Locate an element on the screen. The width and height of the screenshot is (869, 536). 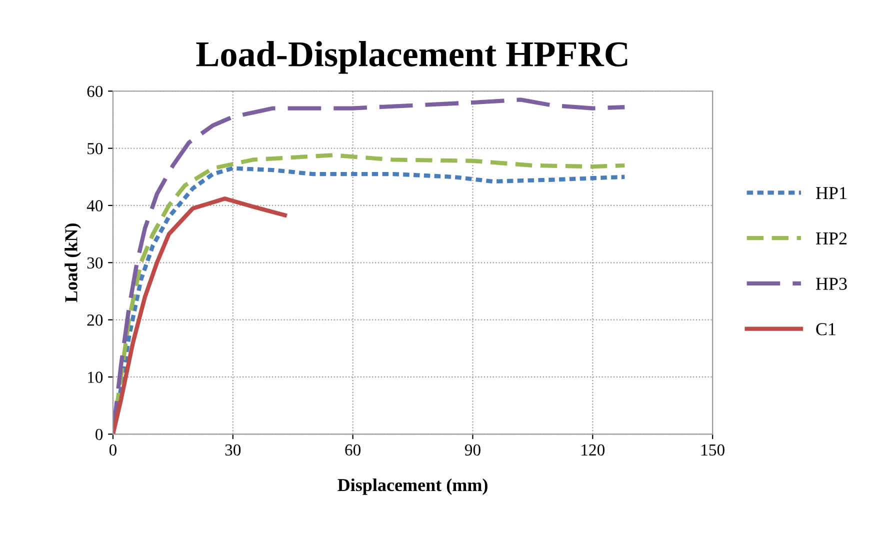
y-tick-label: 60 is located at coordinates (95, 92).